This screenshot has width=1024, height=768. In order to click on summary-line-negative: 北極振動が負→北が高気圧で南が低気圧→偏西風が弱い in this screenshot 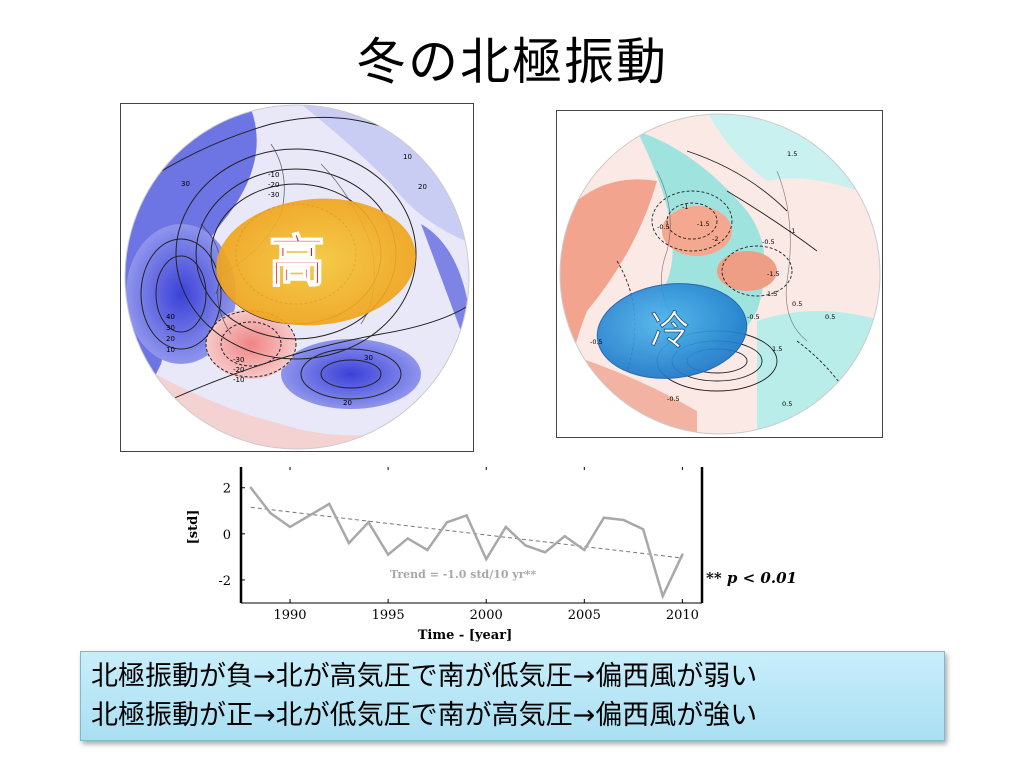, I will do `click(424, 676)`.